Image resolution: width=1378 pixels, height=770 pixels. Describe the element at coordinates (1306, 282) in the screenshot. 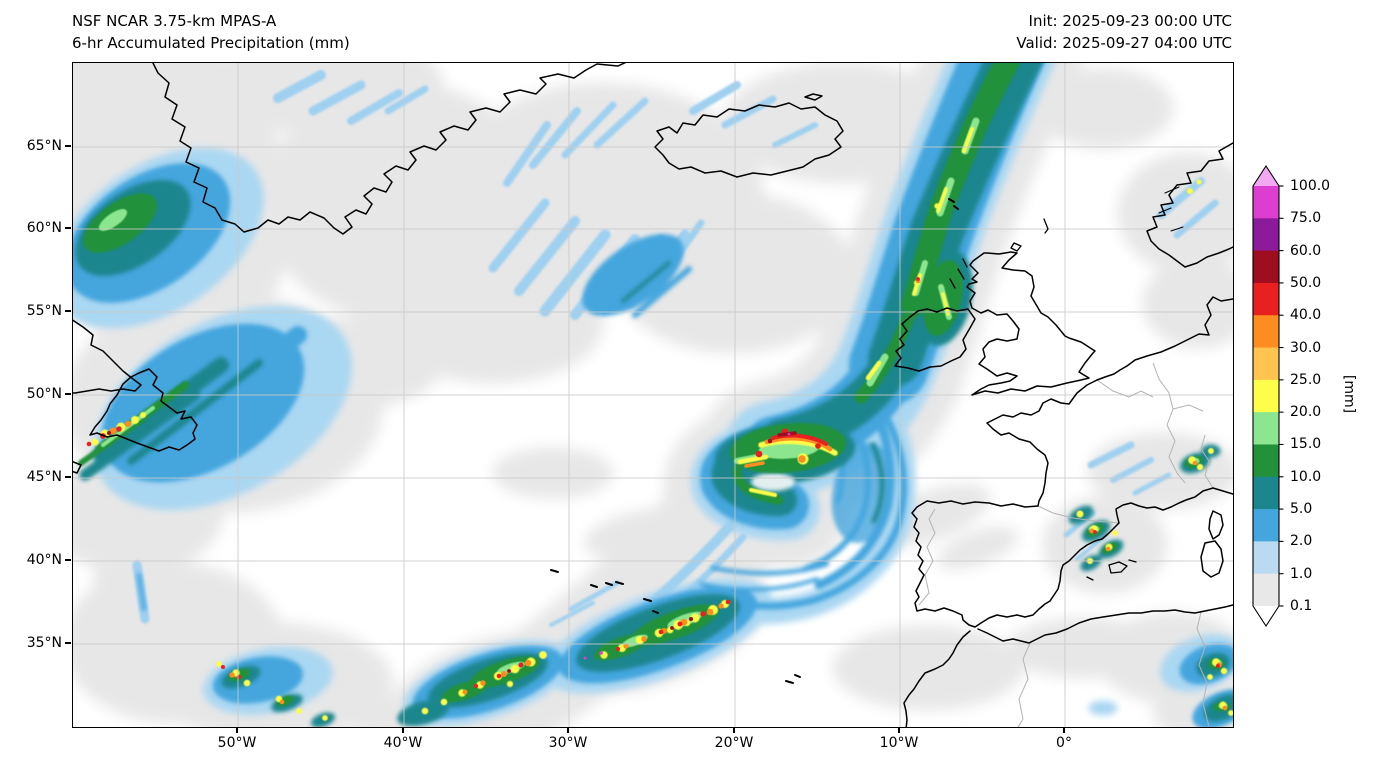

I see `colorbar-tick-label: 50.0` at that location.